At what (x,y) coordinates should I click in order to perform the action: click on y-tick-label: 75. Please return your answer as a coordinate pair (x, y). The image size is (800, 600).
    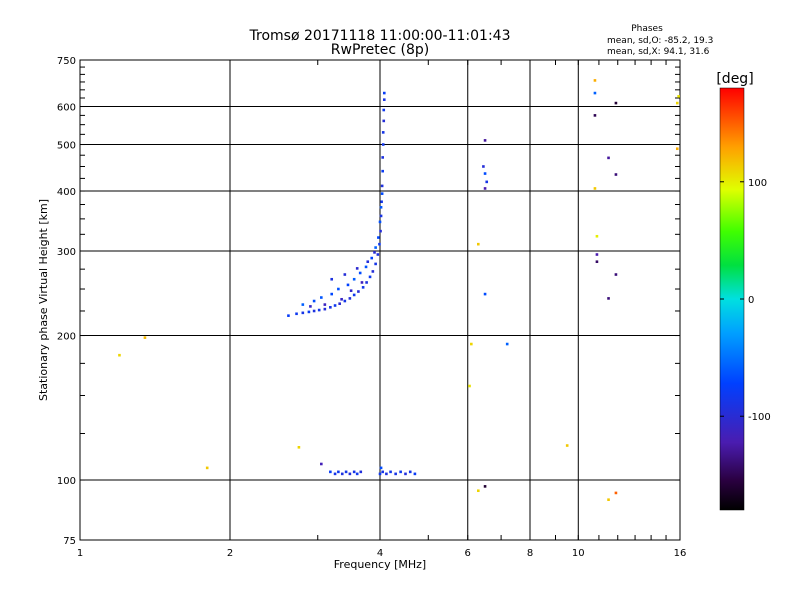
    Looking at the image, I should click on (69, 541).